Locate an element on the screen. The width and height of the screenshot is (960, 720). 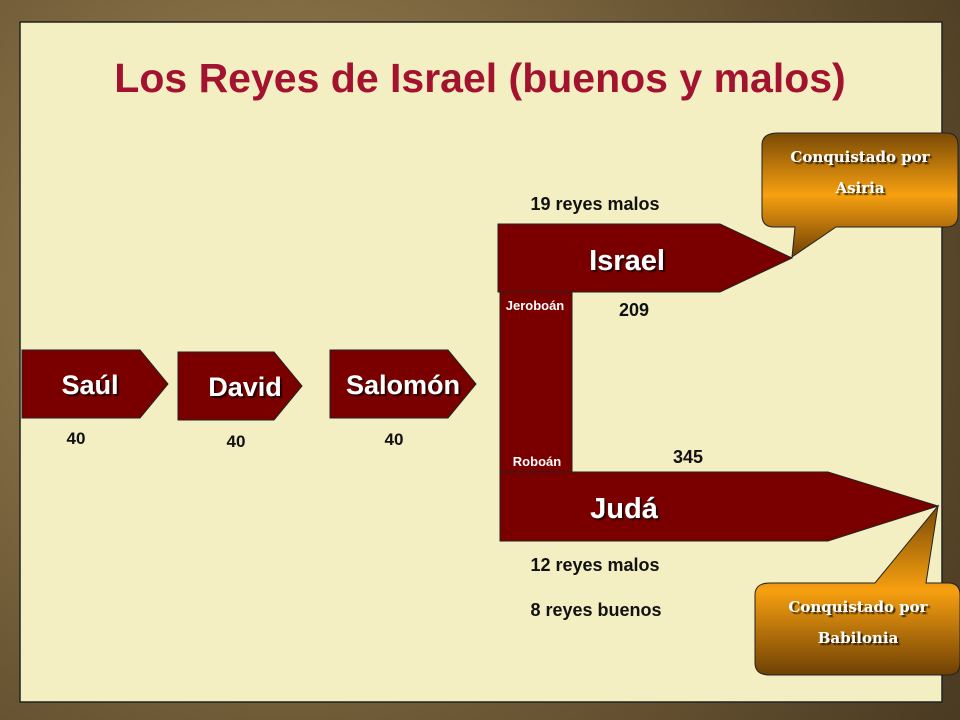
israel-summary: 19 reyes malos is located at coordinates (594, 204).